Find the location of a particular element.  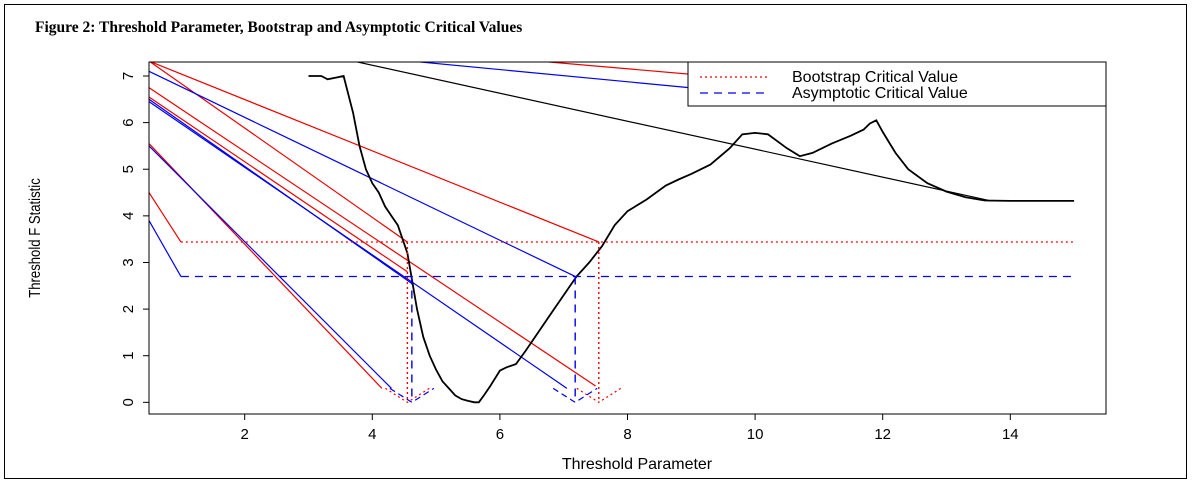

legend-label-asymptotic: Asymptotic Critical Value is located at coordinates (880, 93).